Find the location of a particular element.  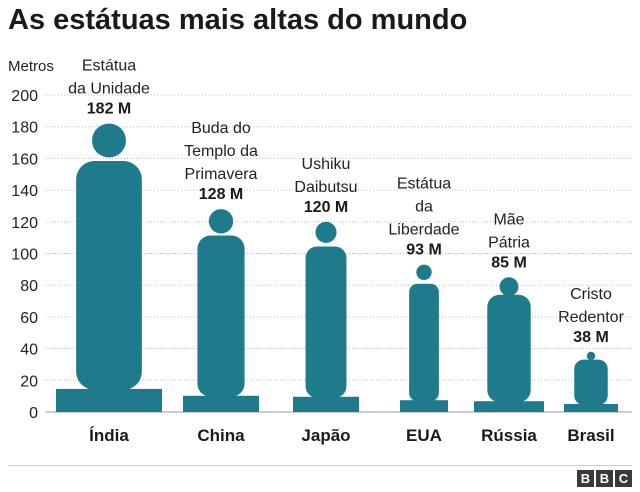

statue-name-line: Primavera is located at coordinates (221, 174).